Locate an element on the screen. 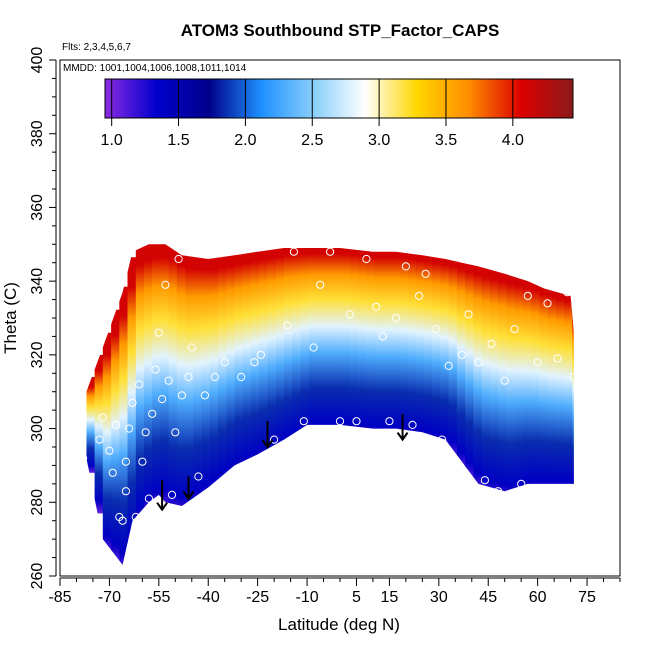 Image resolution: width=650 pixels, height=650 pixels. trajectory-arrows is located at coordinates (282, 462).